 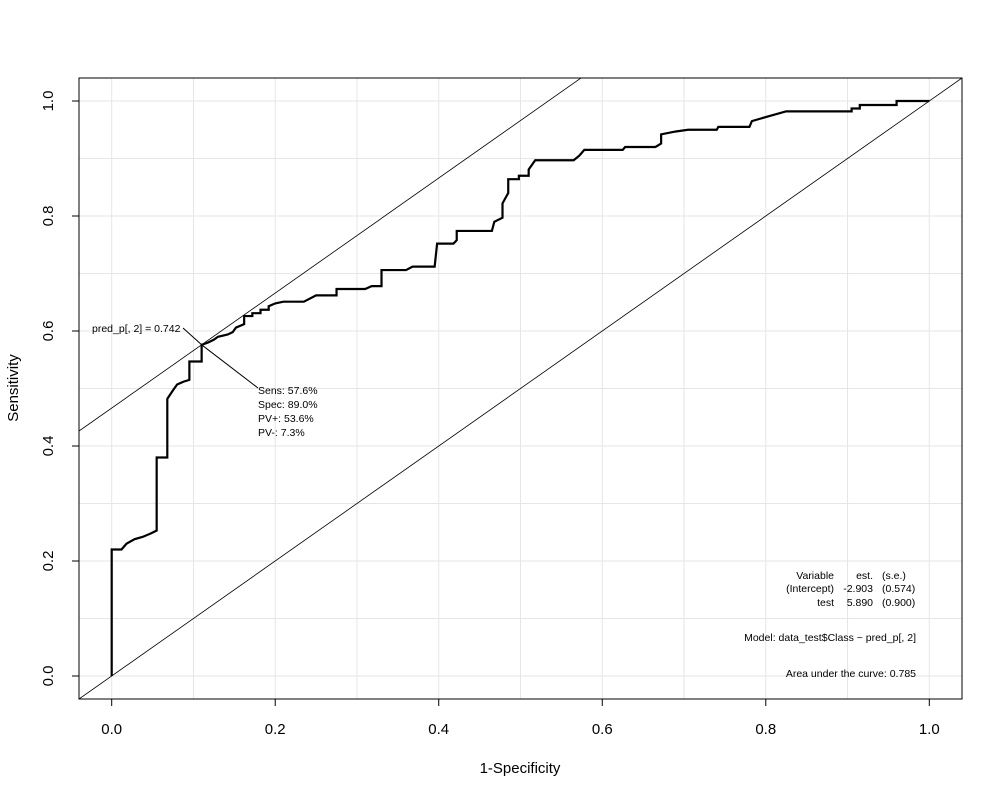 What do you see at coordinates (520, 768) in the screenshot?
I see `x-axis-title: 1-Specificity` at bounding box center [520, 768].